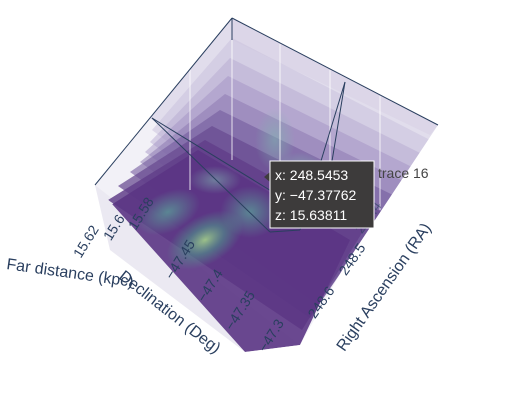 The width and height of the screenshot is (507, 407). Describe the element at coordinates (403, 173) in the screenshot. I see `hover-trace-name: trace 16` at that location.